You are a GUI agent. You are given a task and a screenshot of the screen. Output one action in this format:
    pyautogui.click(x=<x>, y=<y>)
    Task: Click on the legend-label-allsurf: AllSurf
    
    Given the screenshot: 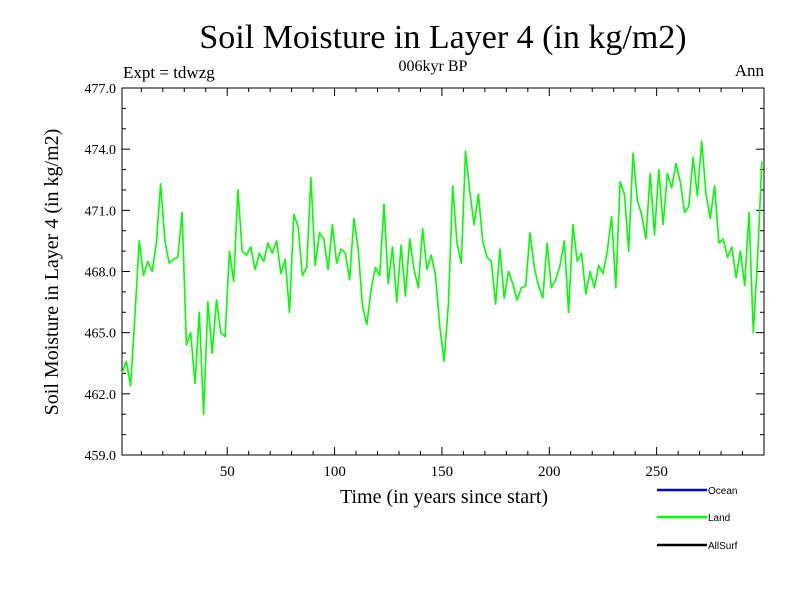 What is the action you would take?
    pyautogui.click(x=723, y=546)
    